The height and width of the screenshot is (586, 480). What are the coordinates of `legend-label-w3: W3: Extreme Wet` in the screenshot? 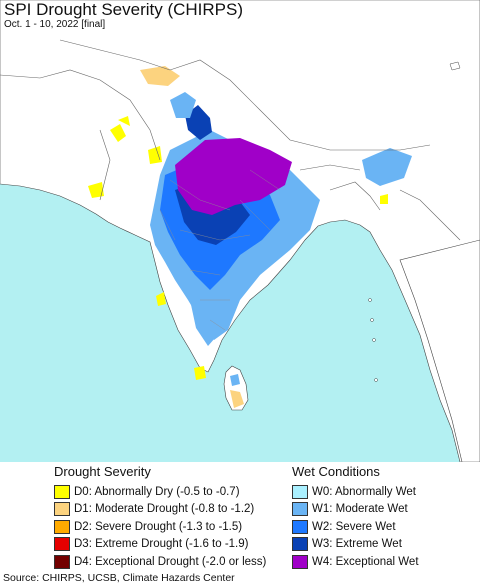 It's located at (357, 544).